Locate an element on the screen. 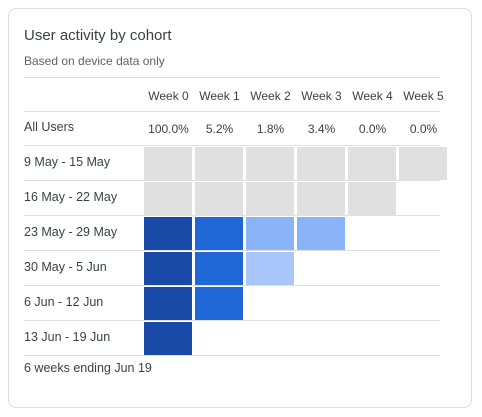 The width and height of the screenshot is (482, 417). heatmap-cell-r2-c1 is located at coordinates (219, 233).